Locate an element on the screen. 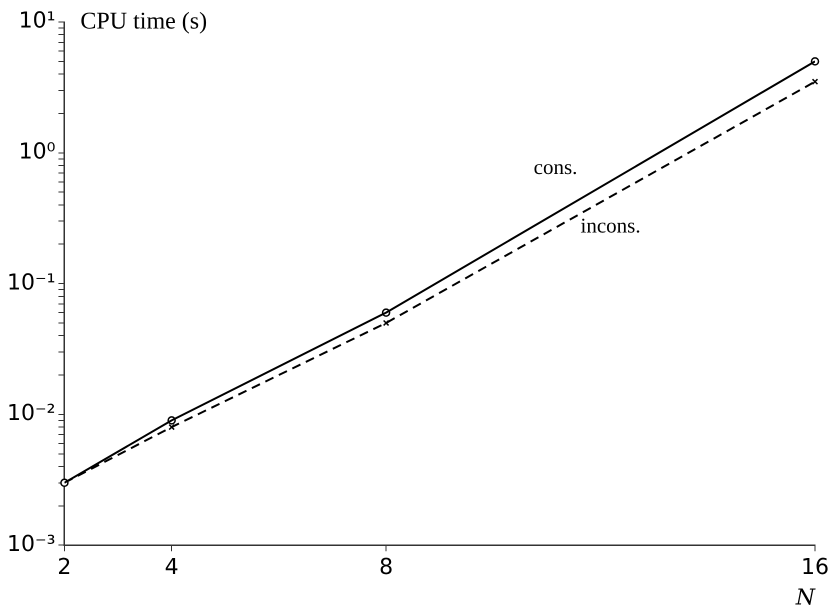  y-tick-label: 10⁻³ is located at coordinates (31, 544).